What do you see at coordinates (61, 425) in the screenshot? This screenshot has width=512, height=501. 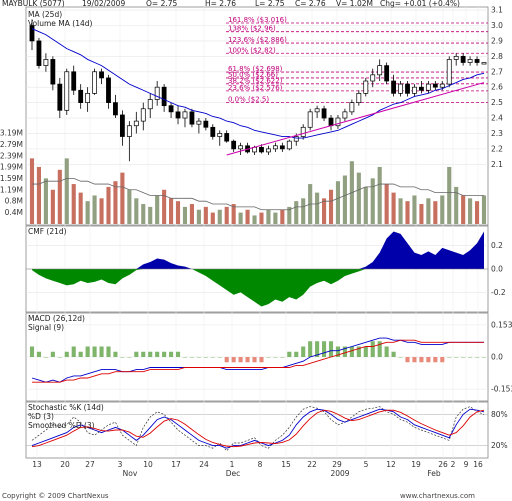 I see `stoch-smoothed-title: Smoothed %D (3)` at bounding box center [61, 425].